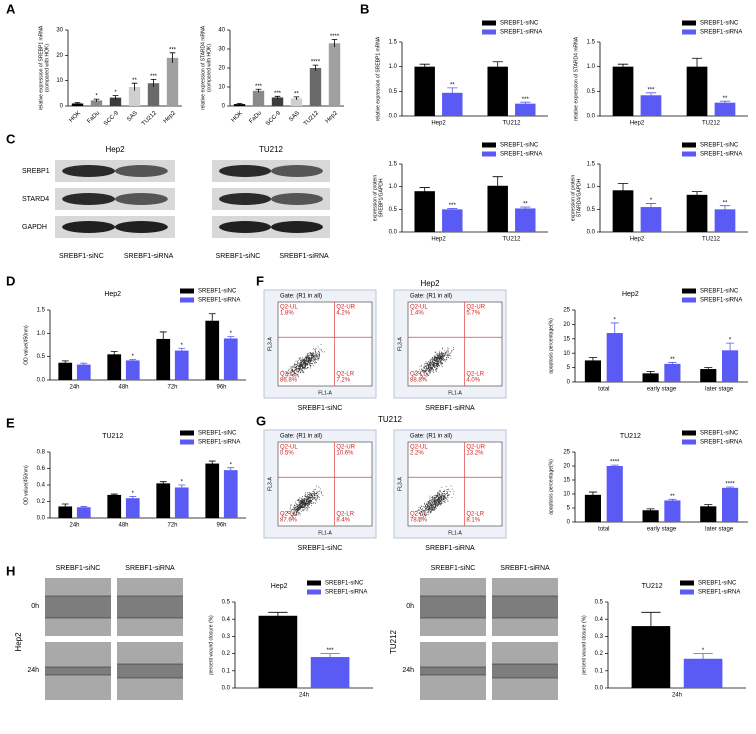  What do you see at coordinates (10, 280) in the screenshot?
I see `panel-label: D` at bounding box center [10, 280].